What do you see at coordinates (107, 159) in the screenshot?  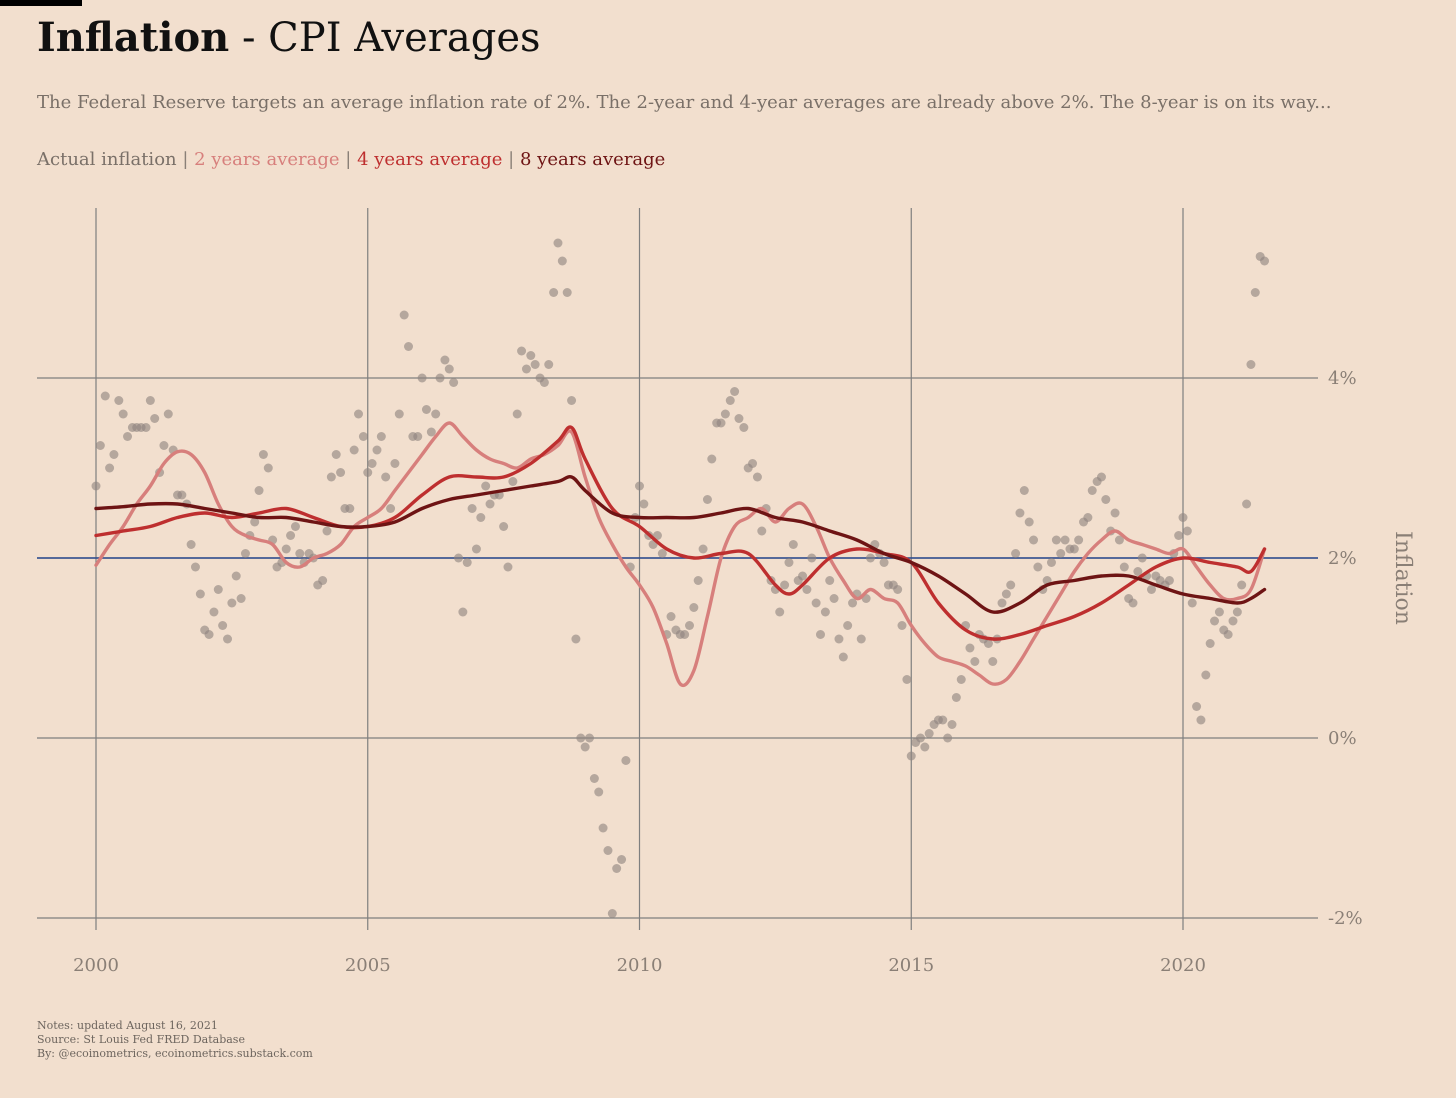 I see `legend-actual: Actual inflation` at bounding box center [107, 159].